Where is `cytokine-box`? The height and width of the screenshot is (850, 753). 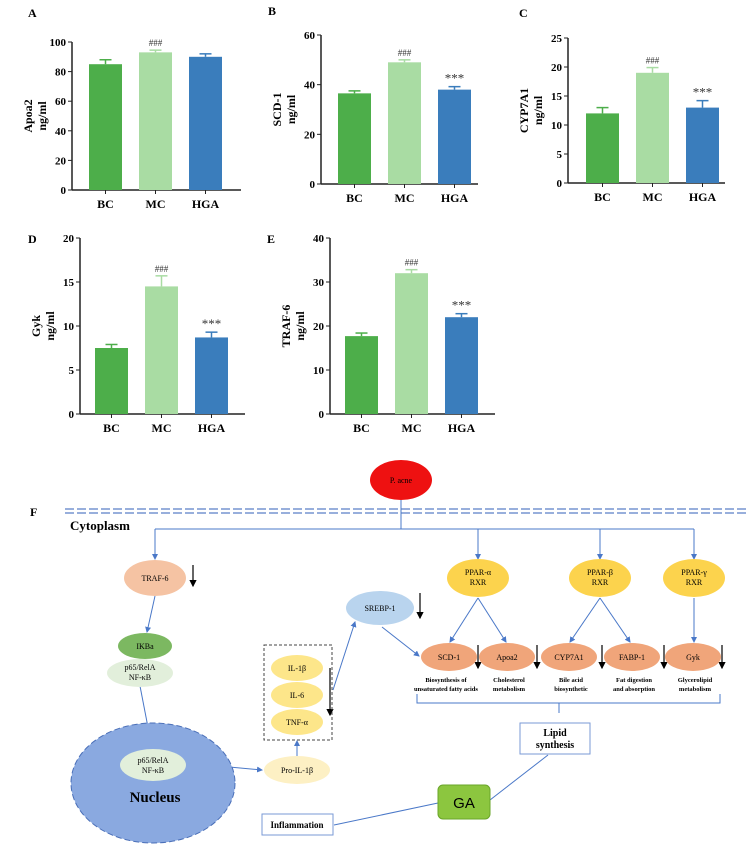 cytokine-box is located at coordinates (298, 692).